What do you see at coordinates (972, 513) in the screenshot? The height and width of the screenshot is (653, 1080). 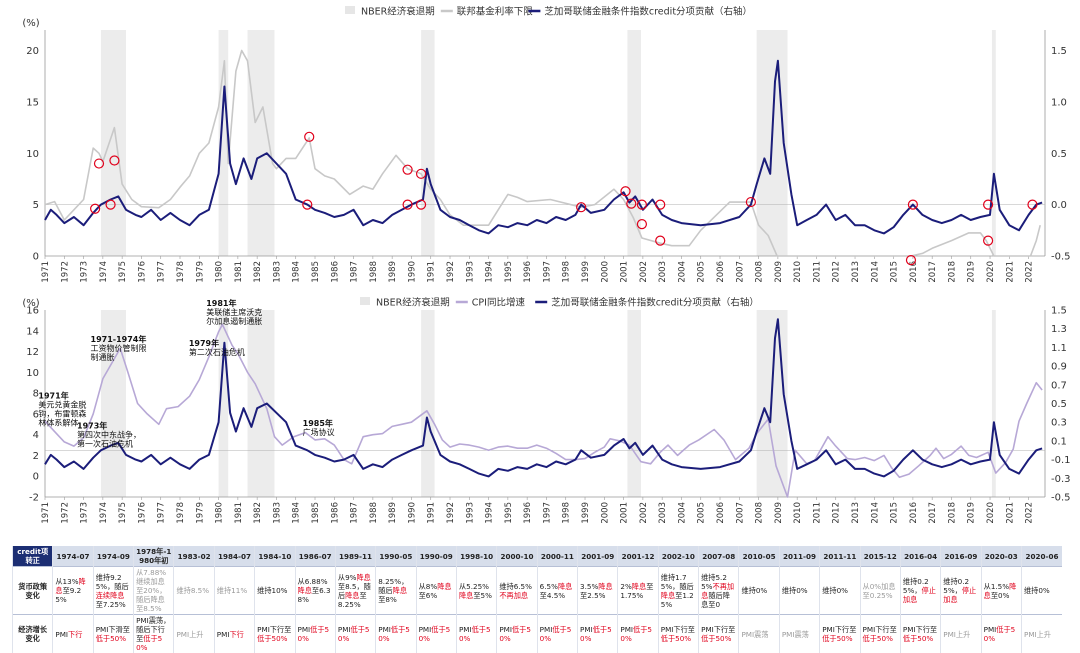 I see `c2-xtick-48: 2019` at bounding box center [972, 513].